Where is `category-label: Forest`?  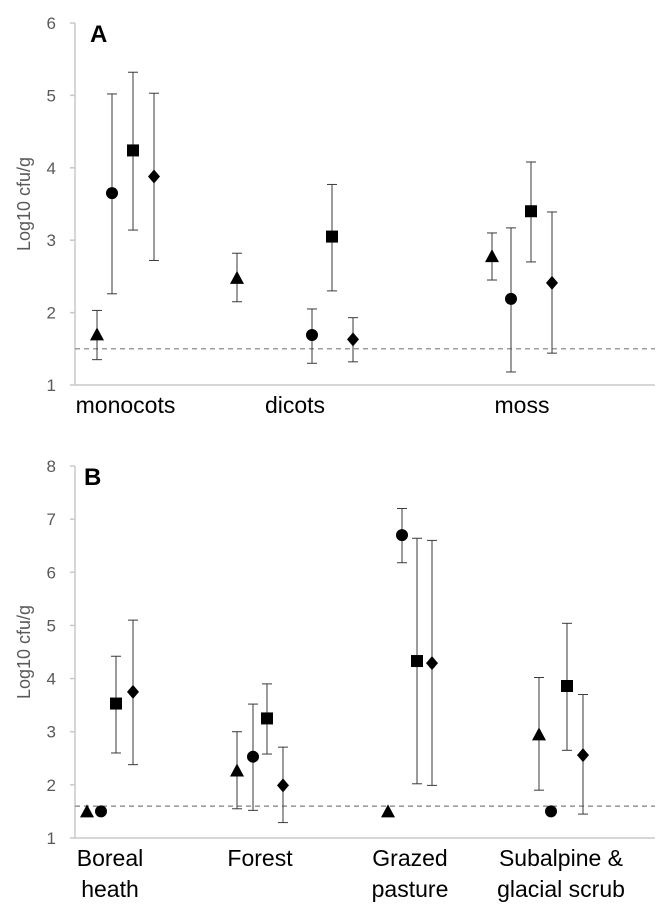
category-label: Forest is located at coordinates (260, 858).